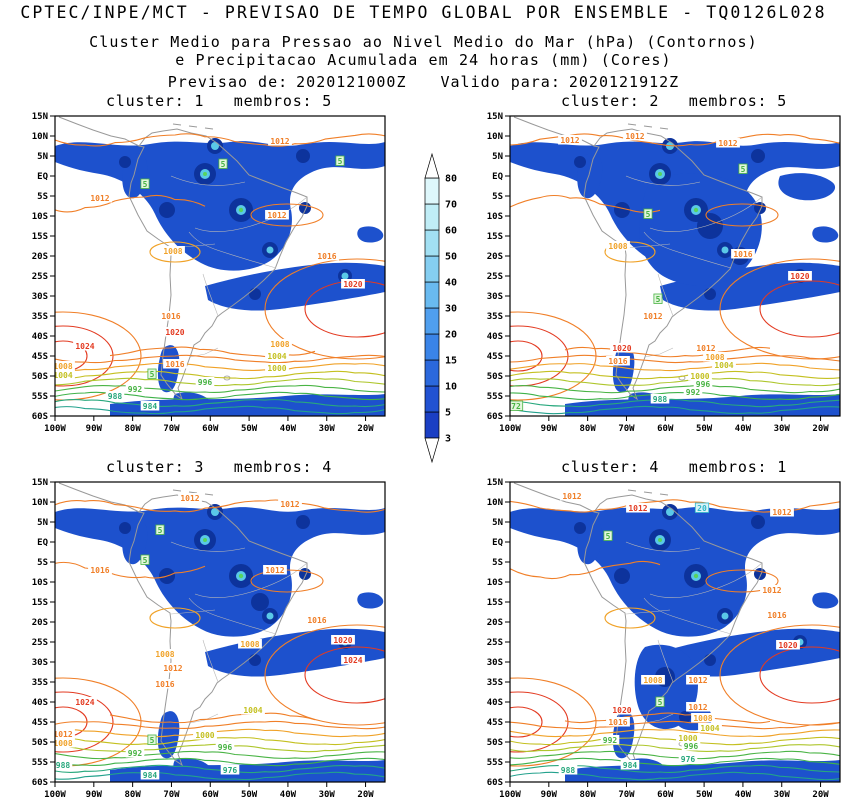 This screenshot has width=847, height=803. I want to click on lon-tick-label: 100W, so click(510, 795).